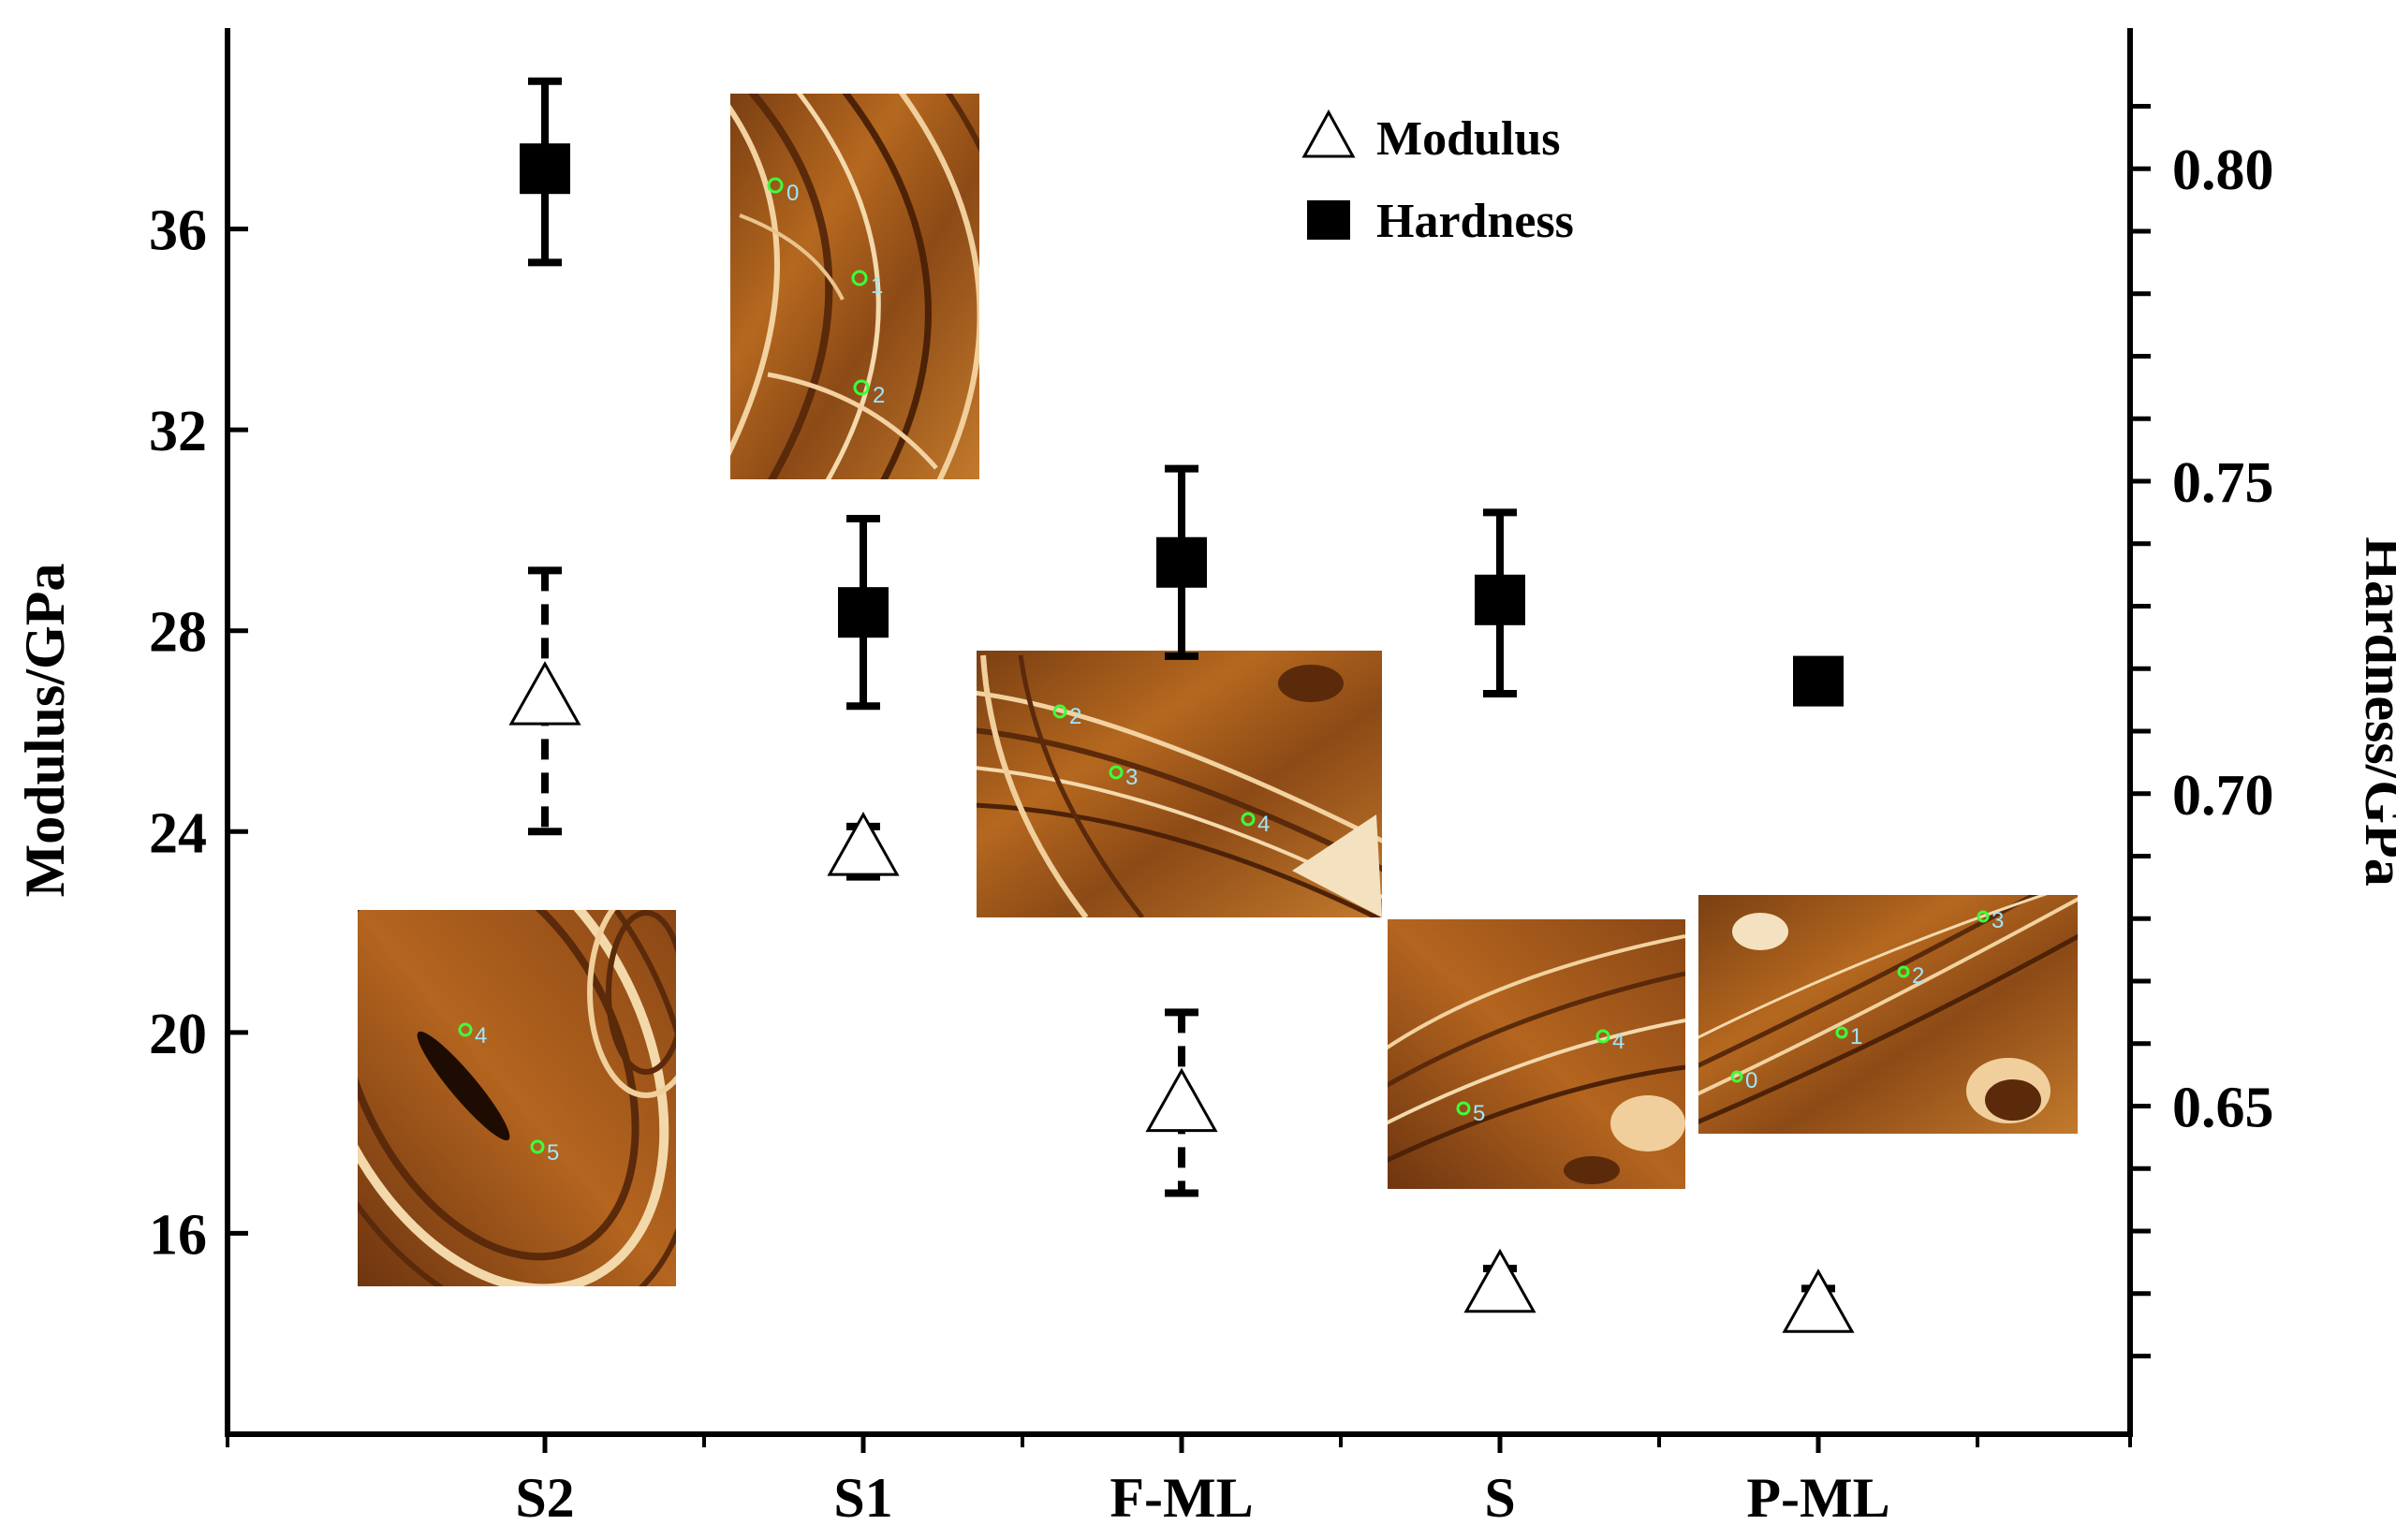 The height and width of the screenshot is (1540, 2396). Describe the element at coordinates (1817, 1498) in the screenshot. I see `x-tick-label: P-ML` at that location.